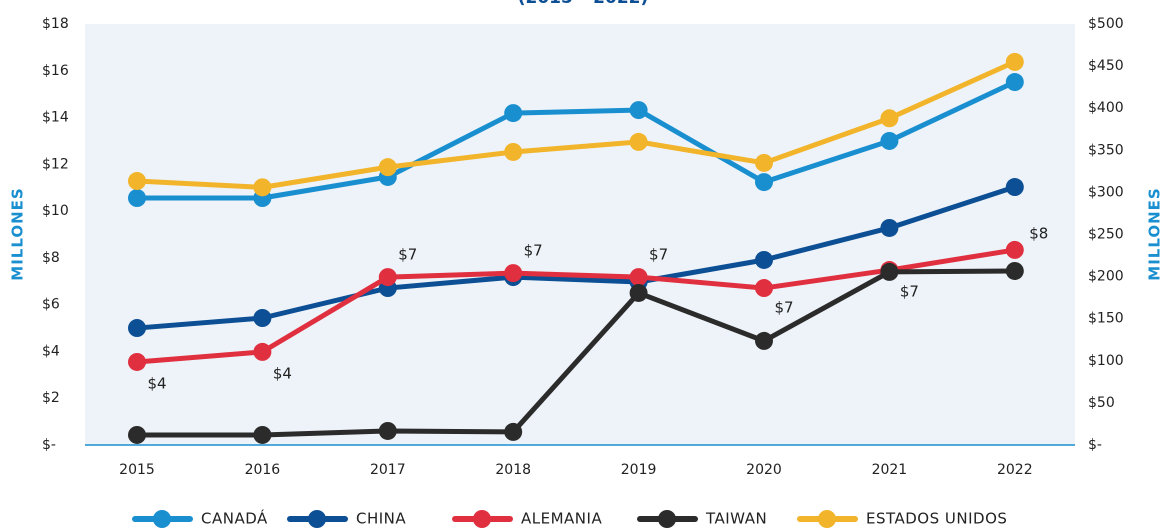  What do you see at coordinates (51, 305) in the screenshot?
I see `y-tick-label: $6` at bounding box center [51, 305].